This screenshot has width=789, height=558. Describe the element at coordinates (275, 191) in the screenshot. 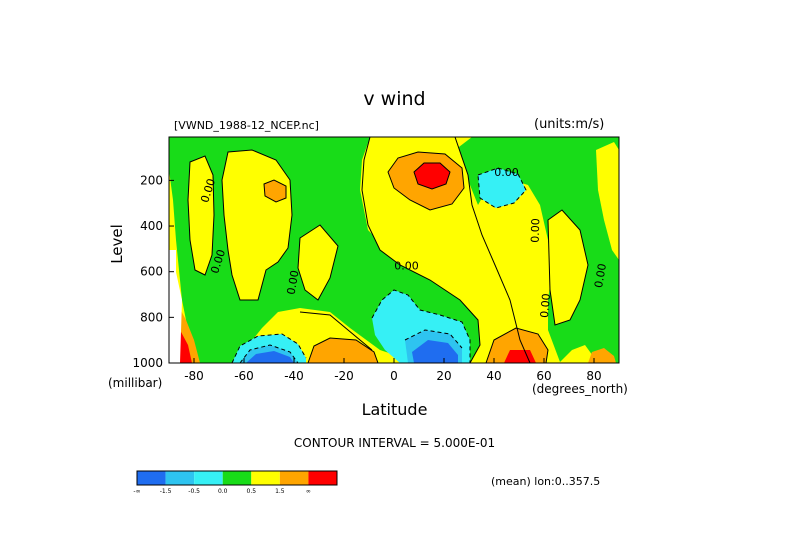

I see `orange-region-south-upper` at that location.